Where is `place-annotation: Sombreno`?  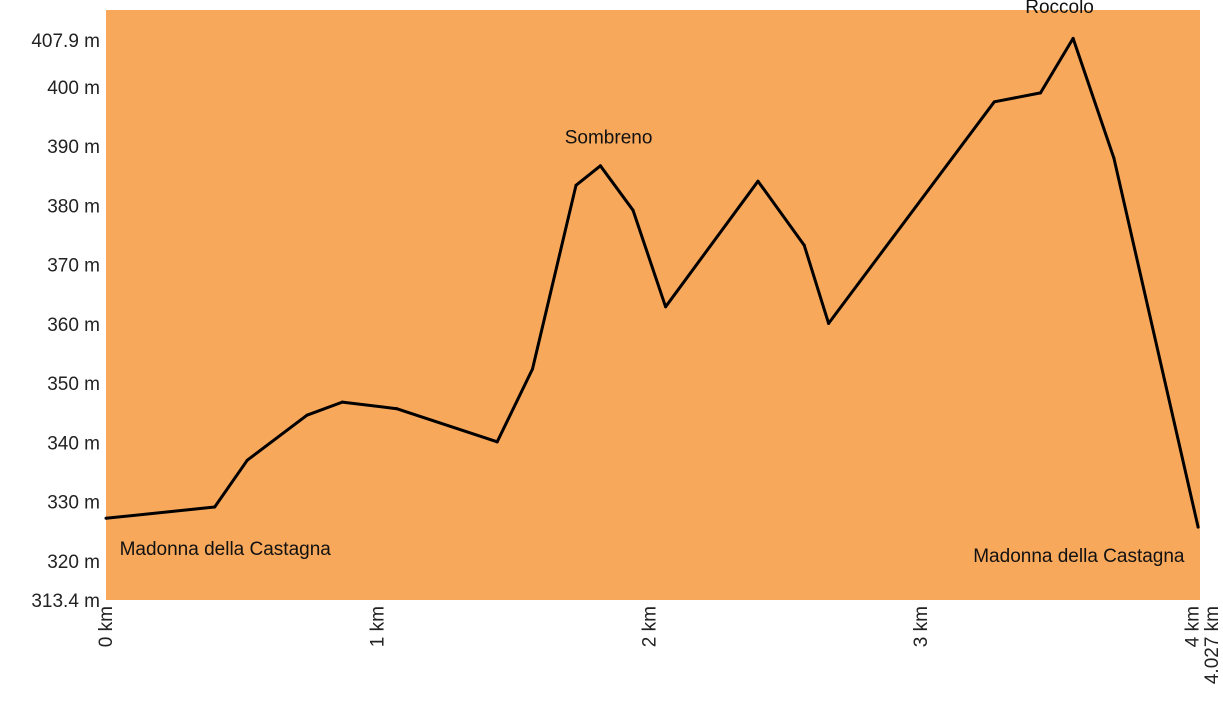
place-annotation: Sombreno is located at coordinates (609, 137).